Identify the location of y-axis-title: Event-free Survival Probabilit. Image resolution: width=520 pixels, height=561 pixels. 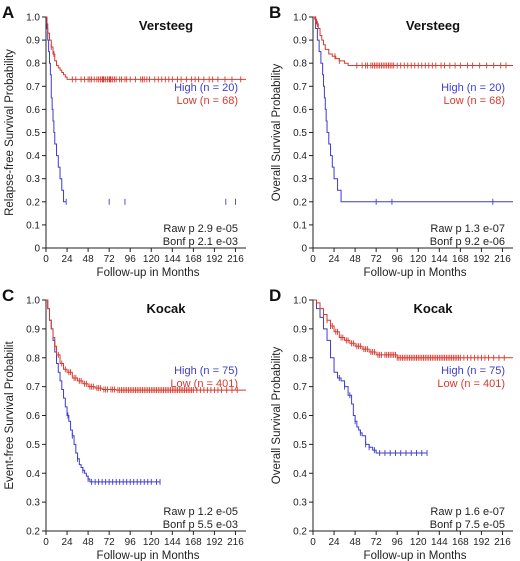
(10, 415).